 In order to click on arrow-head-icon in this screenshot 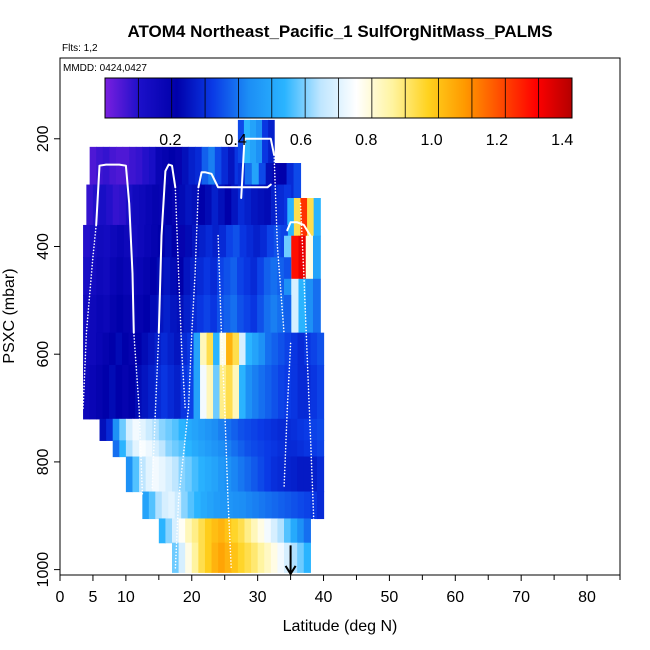, I will do `click(290, 570)`.